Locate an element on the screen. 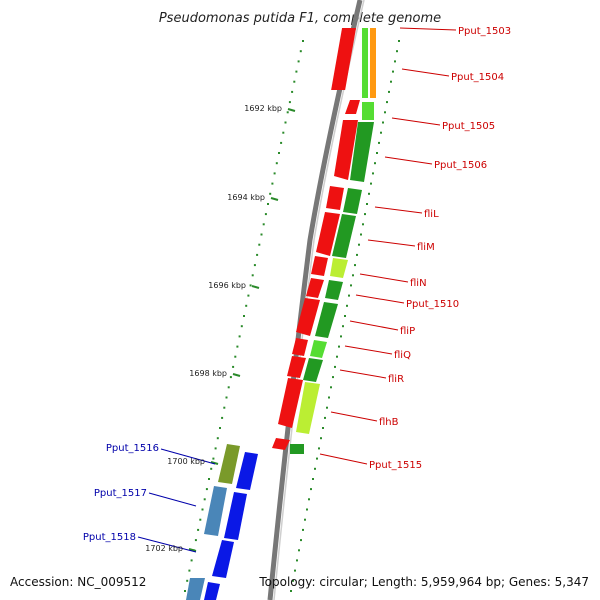 The height and width of the screenshot is (600, 600). label-fliN: fliN is located at coordinates (418, 283).